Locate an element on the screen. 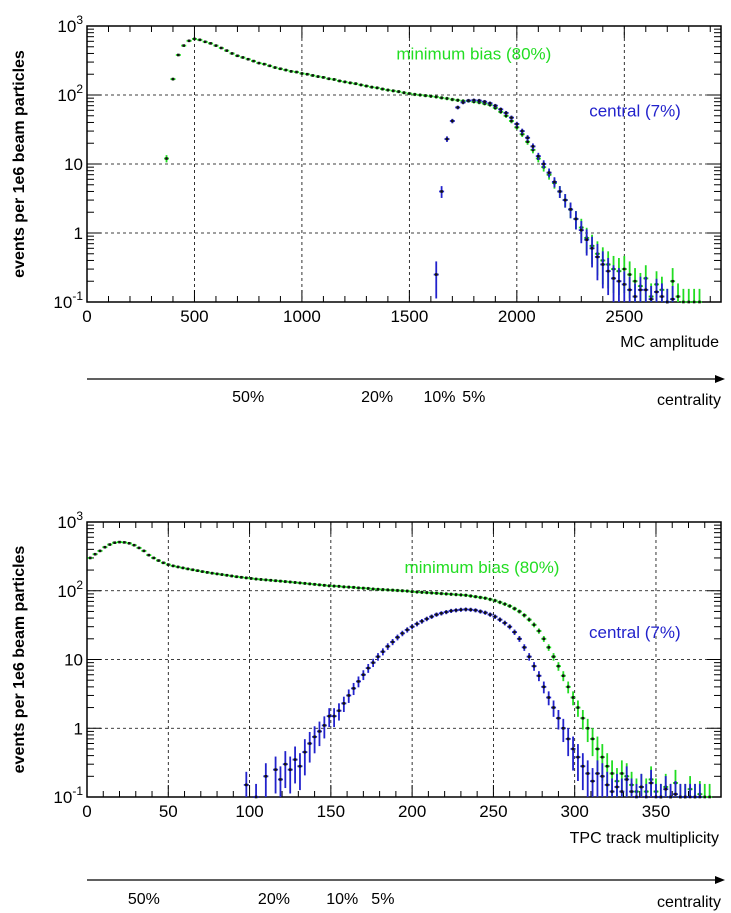 The width and height of the screenshot is (731, 913). series-annotation: minimum bias (80%) is located at coordinates (473, 53).